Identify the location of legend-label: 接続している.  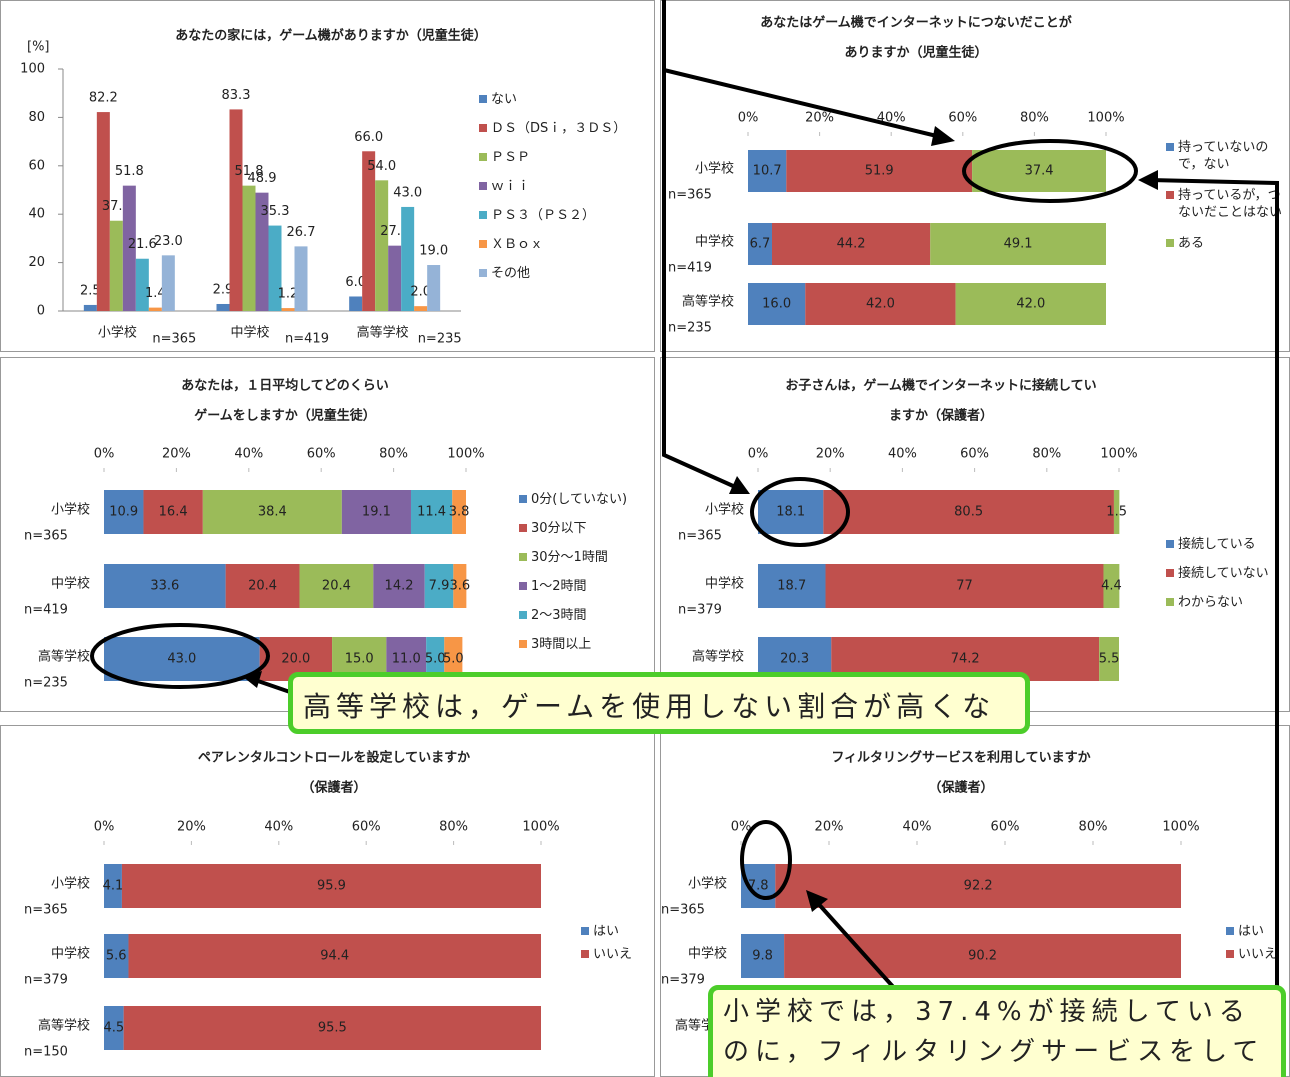
(1217, 544).